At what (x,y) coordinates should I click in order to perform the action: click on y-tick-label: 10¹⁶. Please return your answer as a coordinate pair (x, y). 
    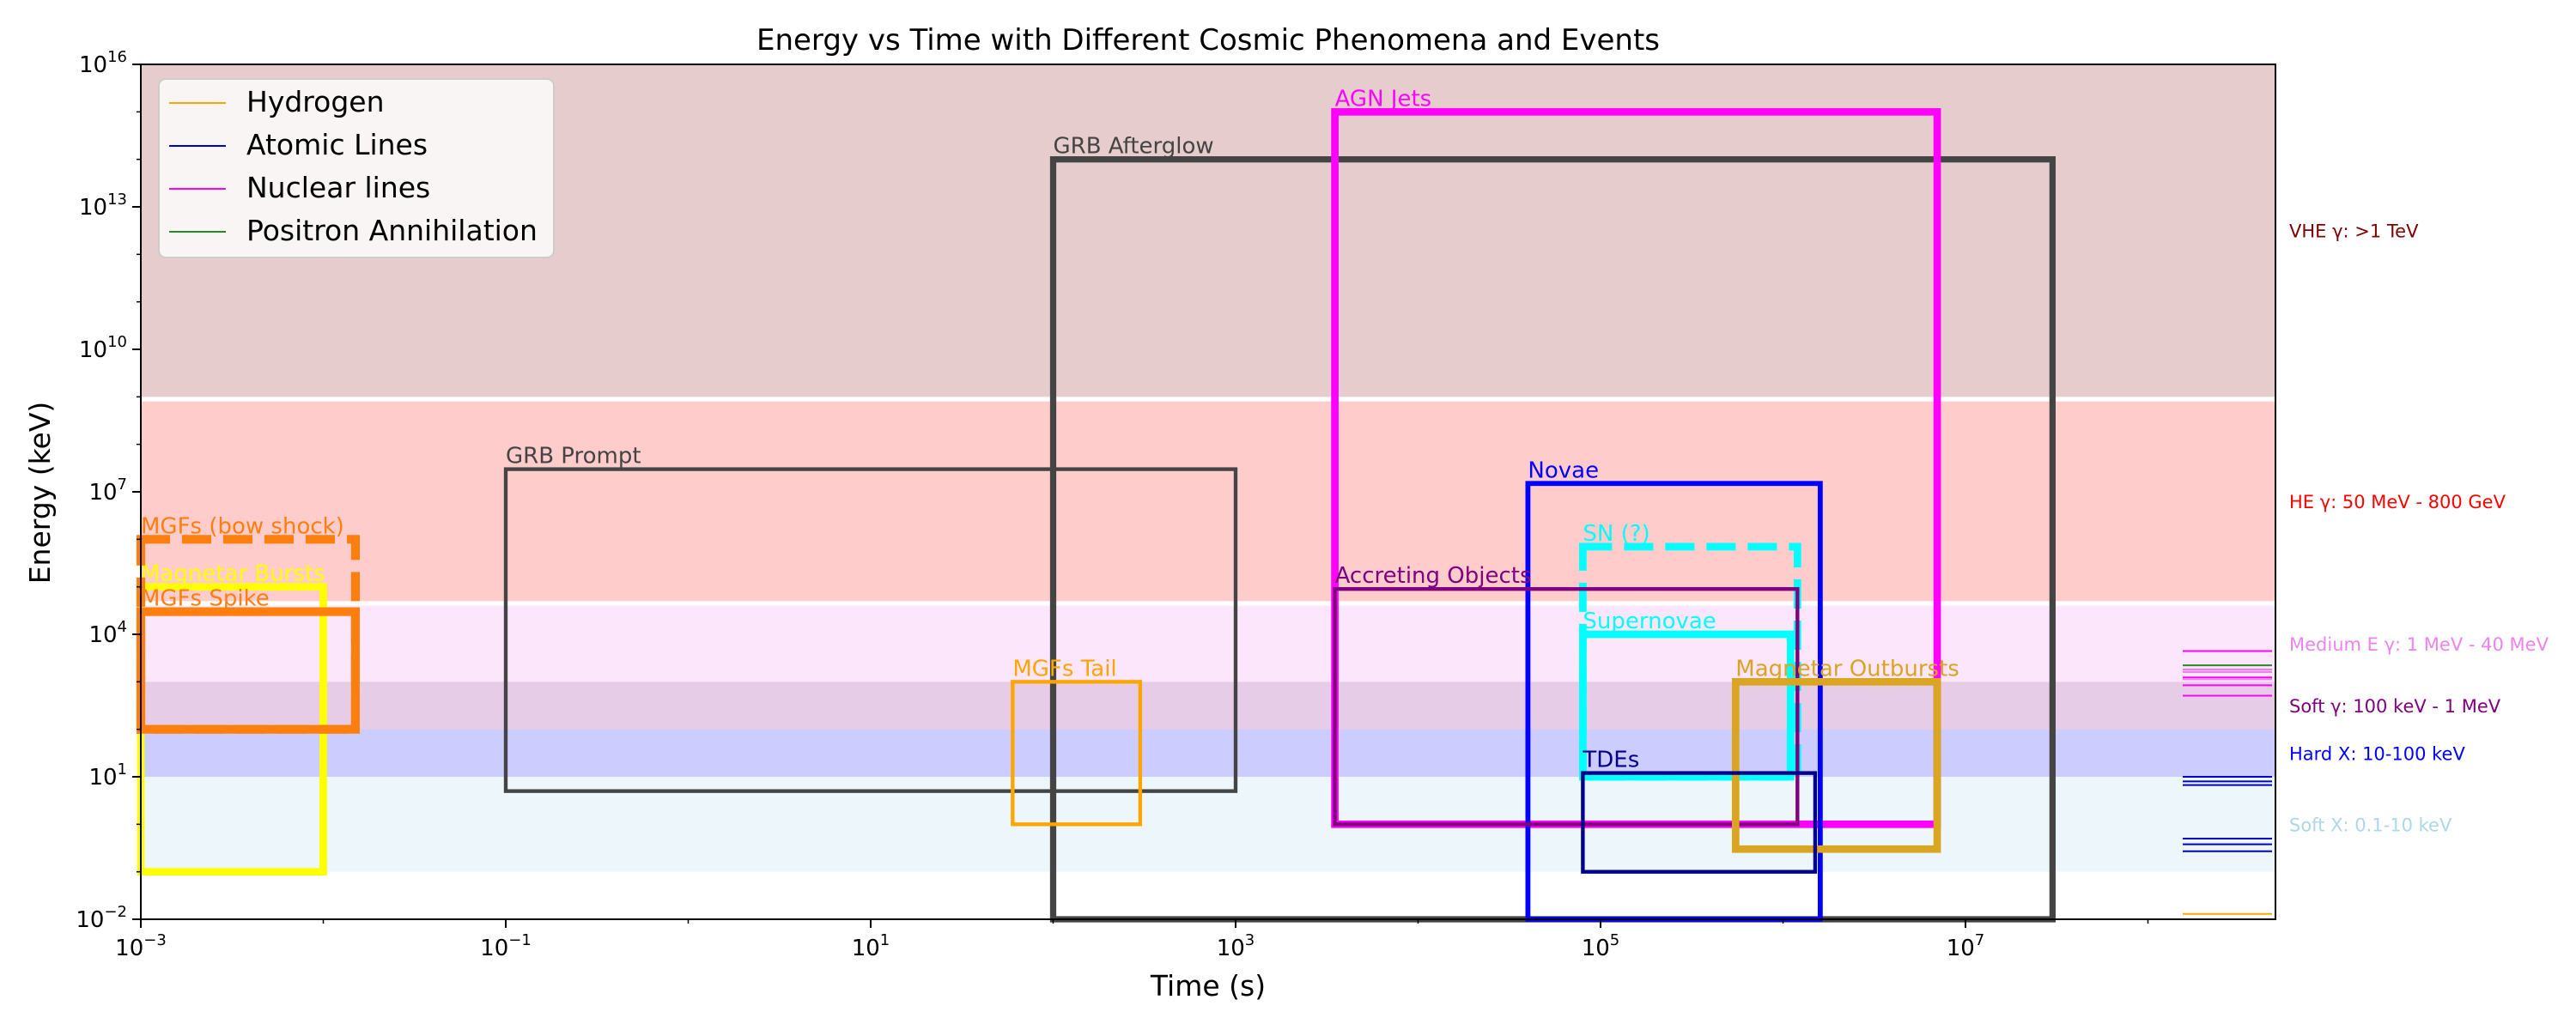
    Looking at the image, I should click on (103, 63).